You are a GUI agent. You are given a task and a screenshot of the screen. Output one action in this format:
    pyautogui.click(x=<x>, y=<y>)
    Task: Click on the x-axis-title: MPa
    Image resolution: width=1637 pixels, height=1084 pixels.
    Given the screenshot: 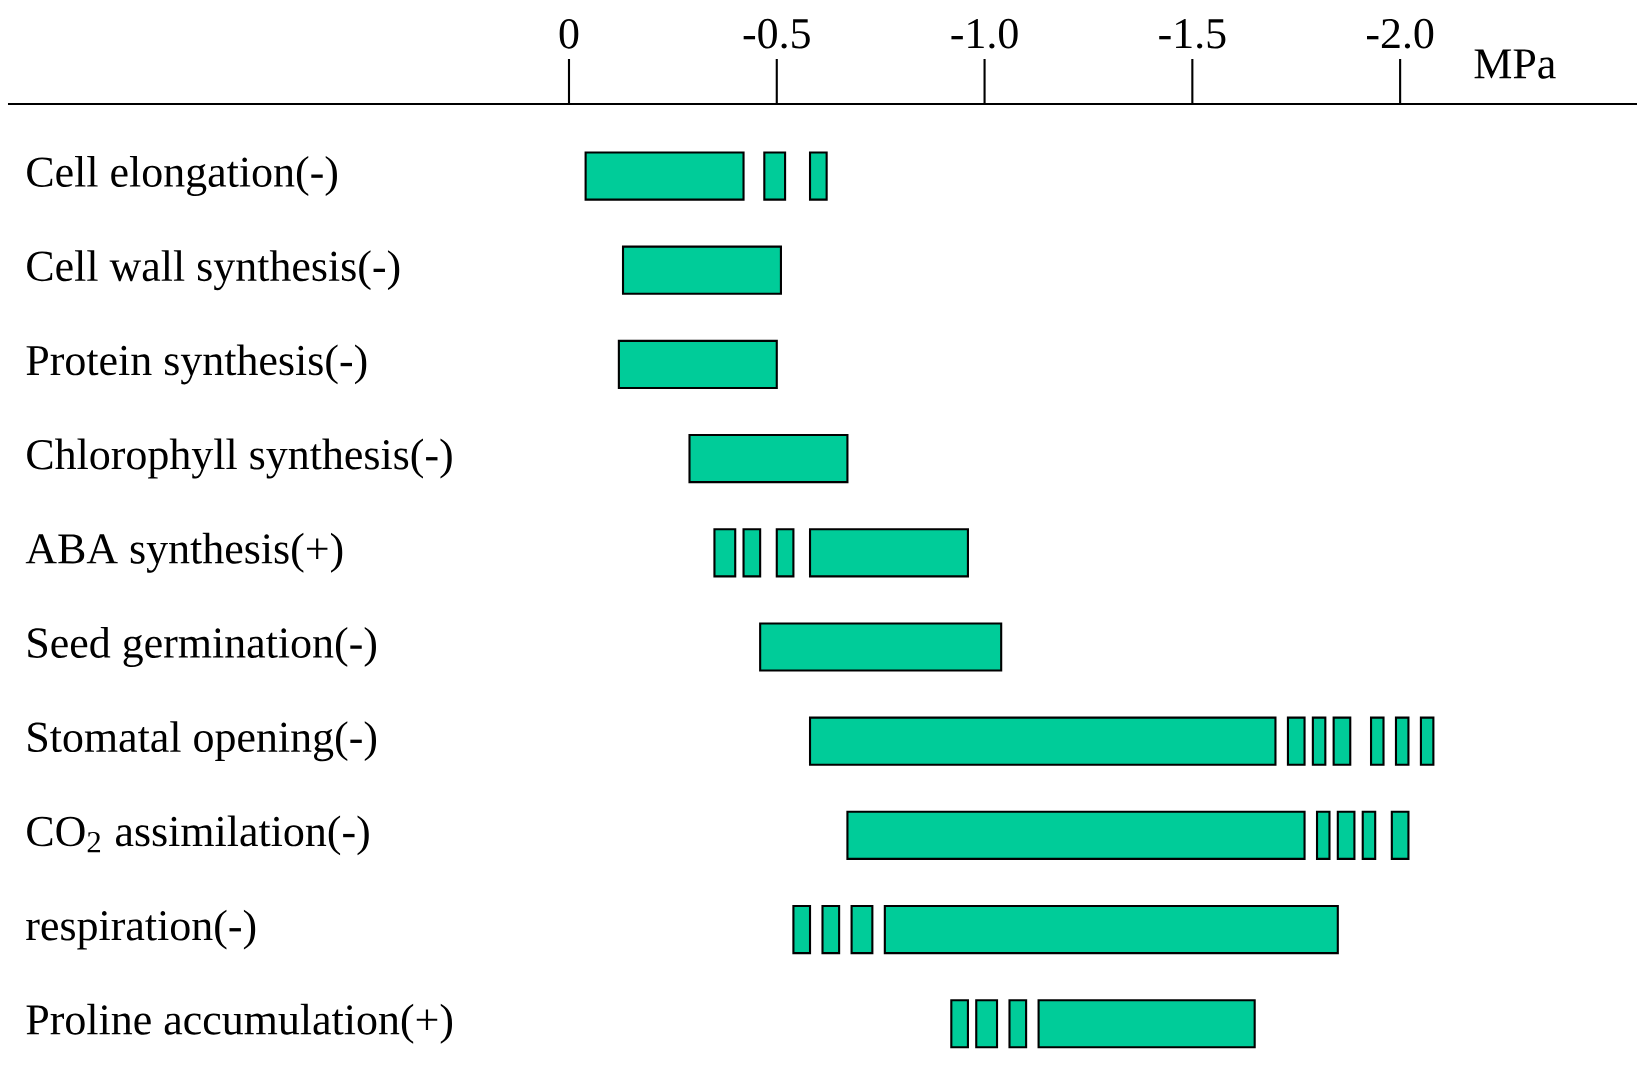 What is the action you would take?
    pyautogui.click(x=1515, y=64)
    